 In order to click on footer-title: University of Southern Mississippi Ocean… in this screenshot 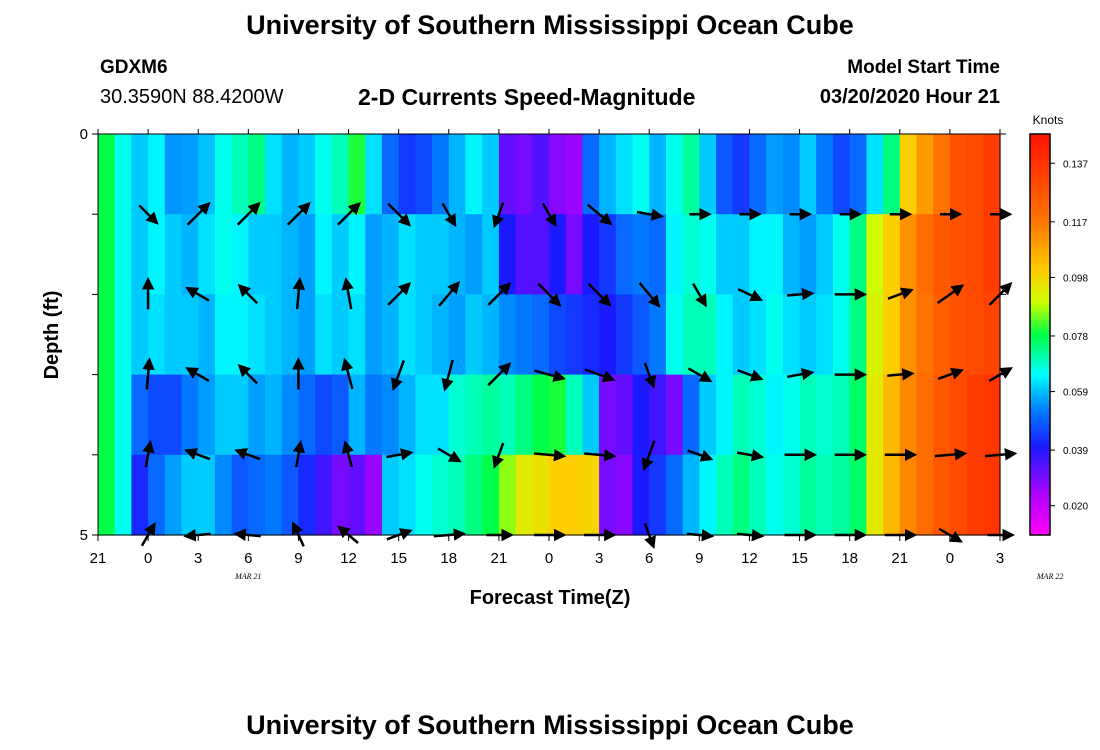, I will do `click(550, 725)`.